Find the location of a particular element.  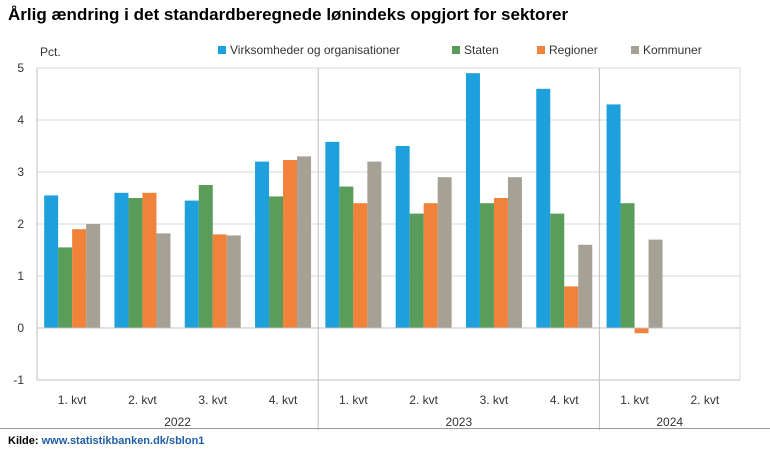

year-label: 2022 is located at coordinates (177, 422).